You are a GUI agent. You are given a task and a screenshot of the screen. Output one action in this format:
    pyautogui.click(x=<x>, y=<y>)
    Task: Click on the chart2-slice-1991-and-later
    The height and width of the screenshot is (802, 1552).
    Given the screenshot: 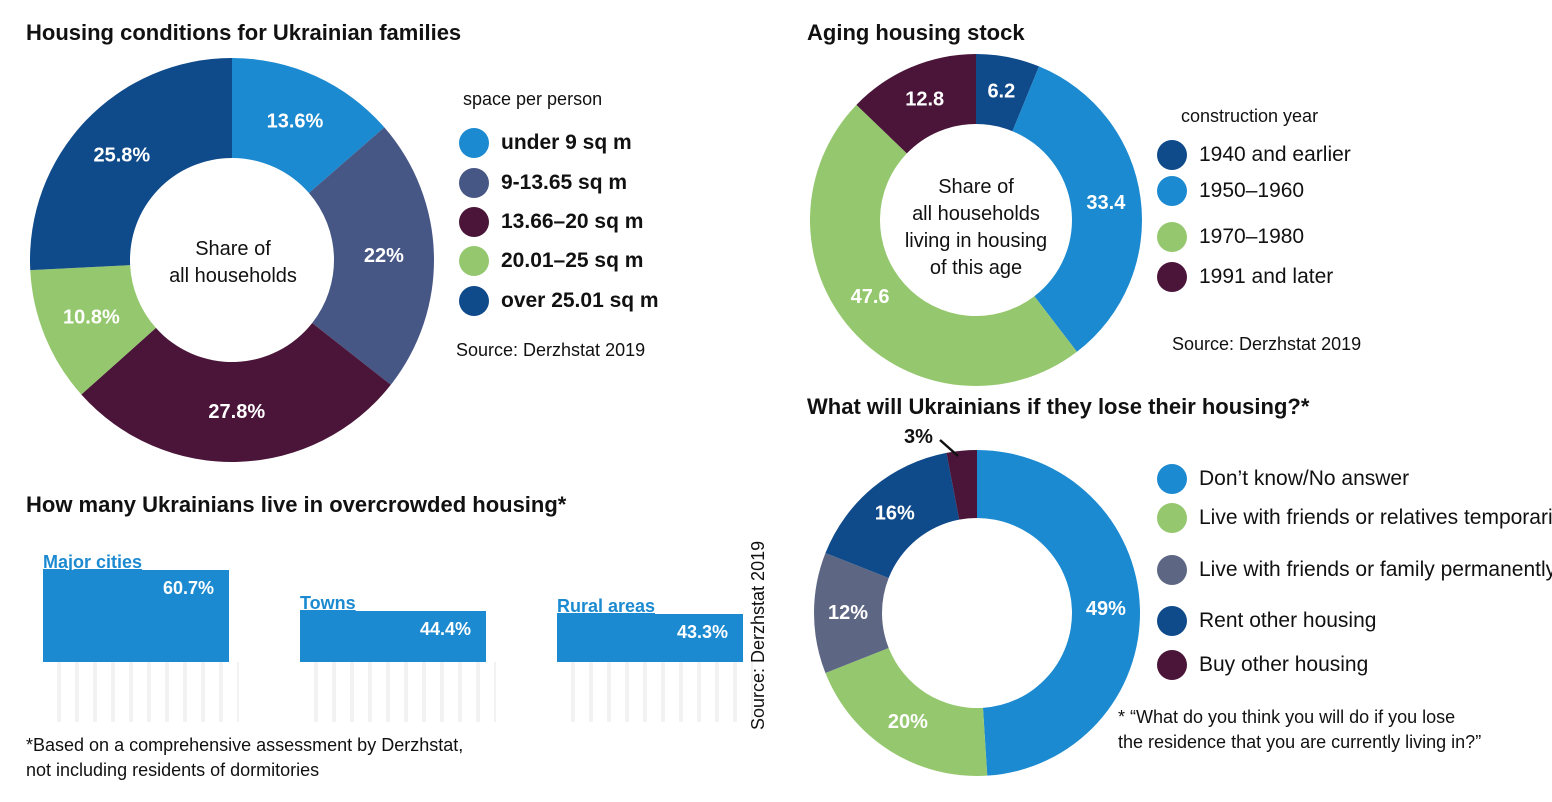 What is the action you would take?
    pyautogui.click(x=916, y=104)
    